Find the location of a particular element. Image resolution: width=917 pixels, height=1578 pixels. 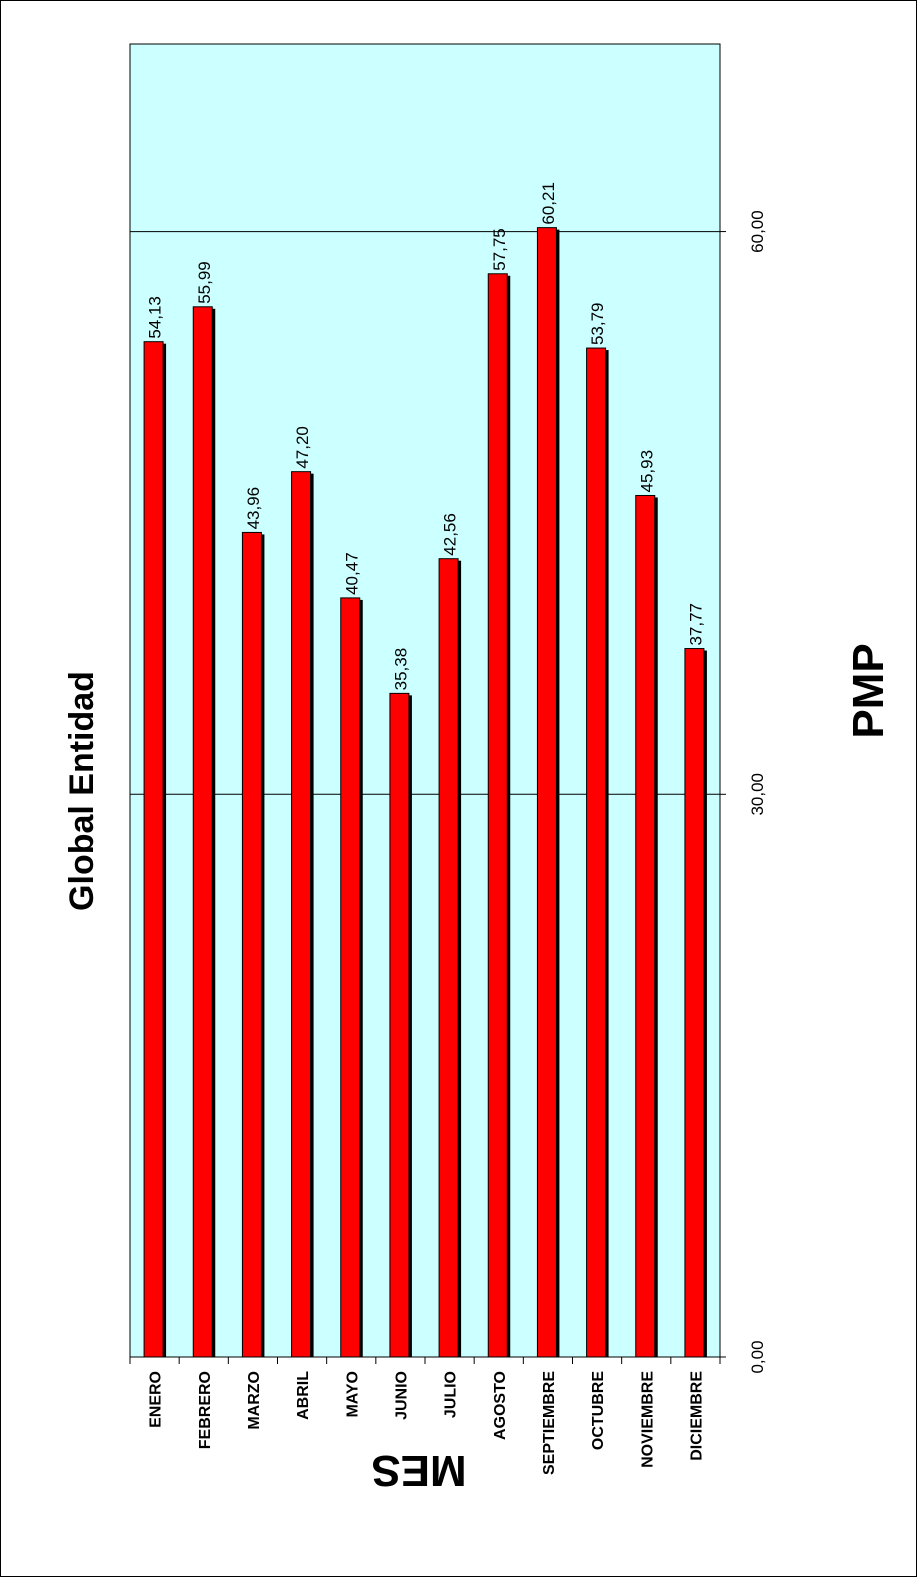

data-label: 57,75 is located at coordinates (499, 249).